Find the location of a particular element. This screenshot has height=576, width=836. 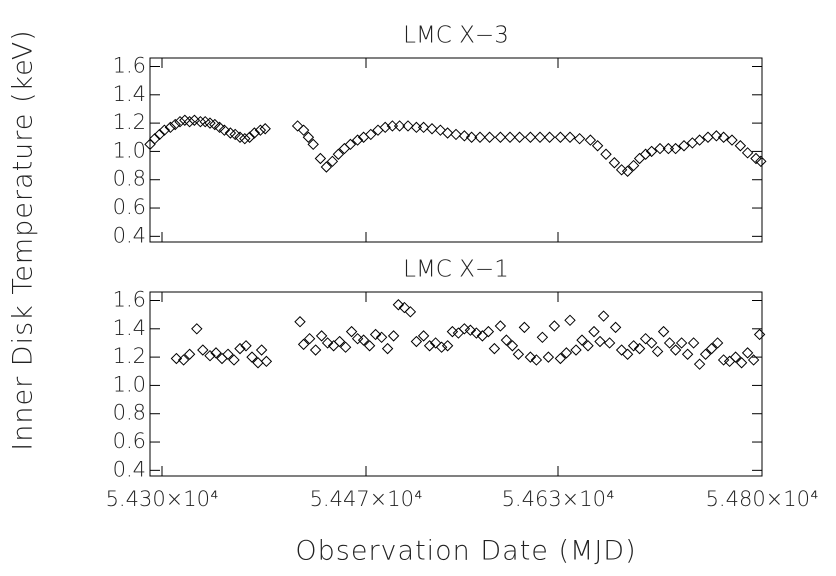

x-tick-label: 5.447×10⁴ is located at coordinates (366, 499).